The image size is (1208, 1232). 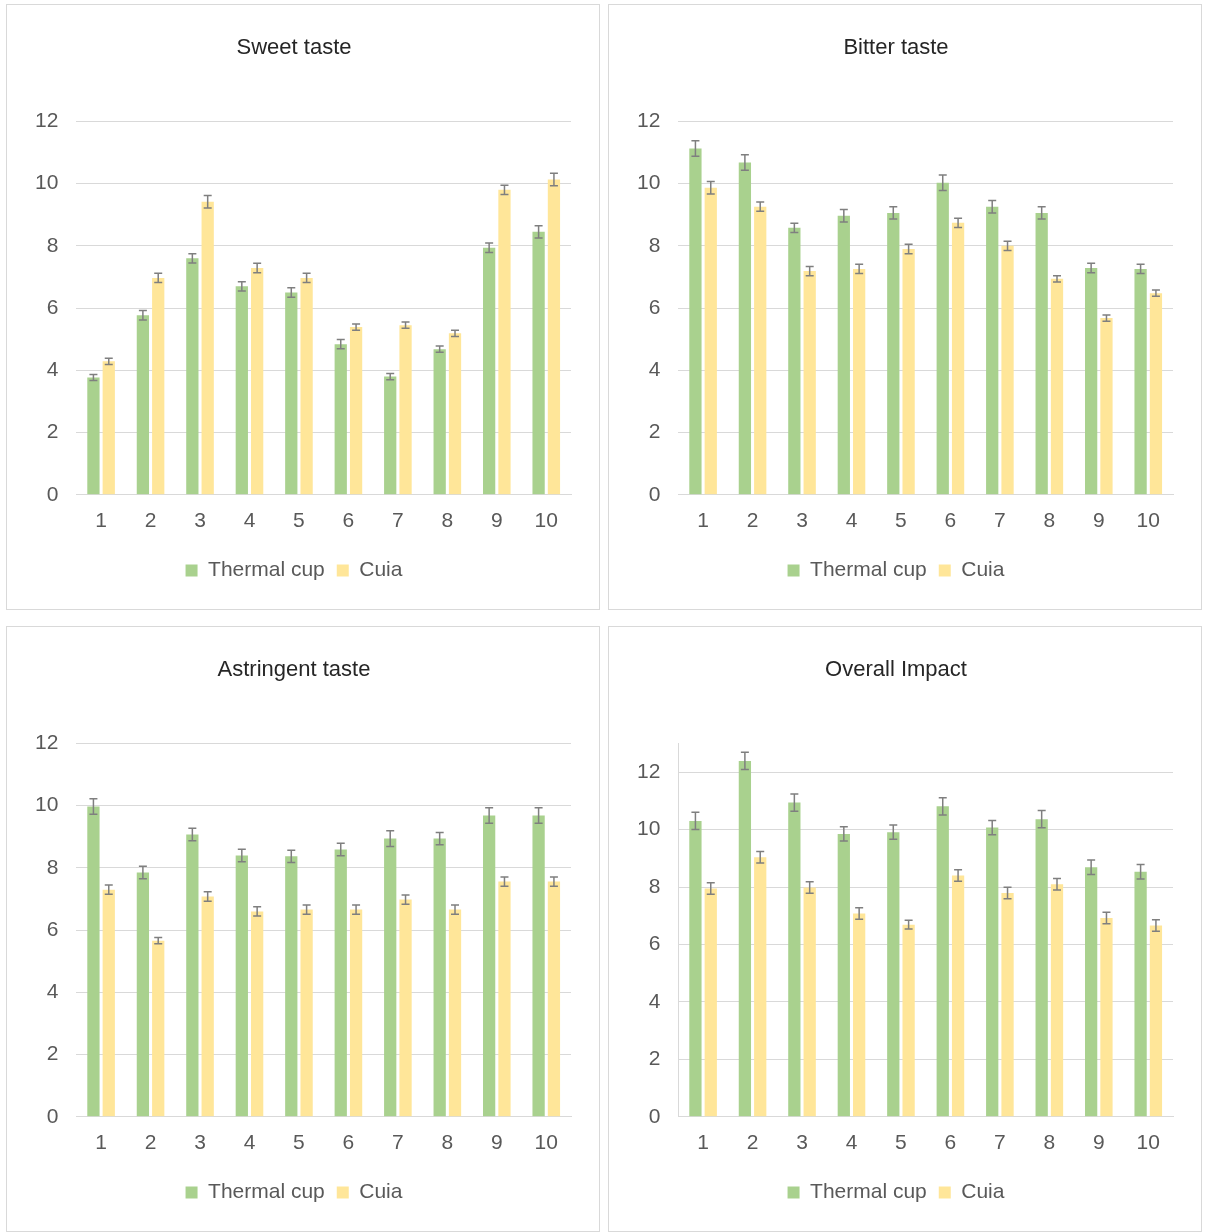 What do you see at coordinates (868, 569) in the screenshot?
I see `legend-label: Thermal cup` at bounding box center [868, 569].